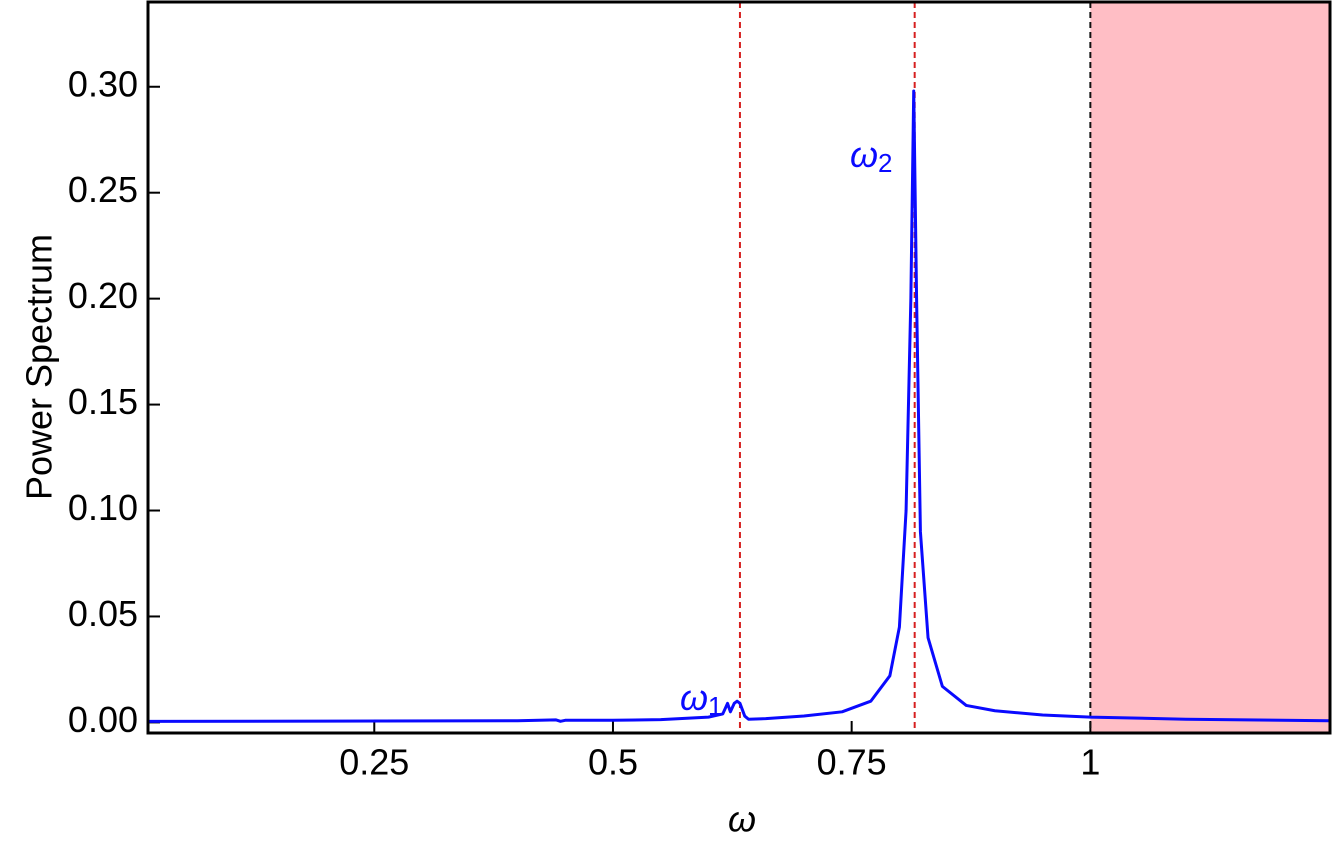 This screenshot has width=1334, height=846. Describe the element at coordinates (103, 295) in the screenshot. I see `y-tick-label: 0.20` at that location.